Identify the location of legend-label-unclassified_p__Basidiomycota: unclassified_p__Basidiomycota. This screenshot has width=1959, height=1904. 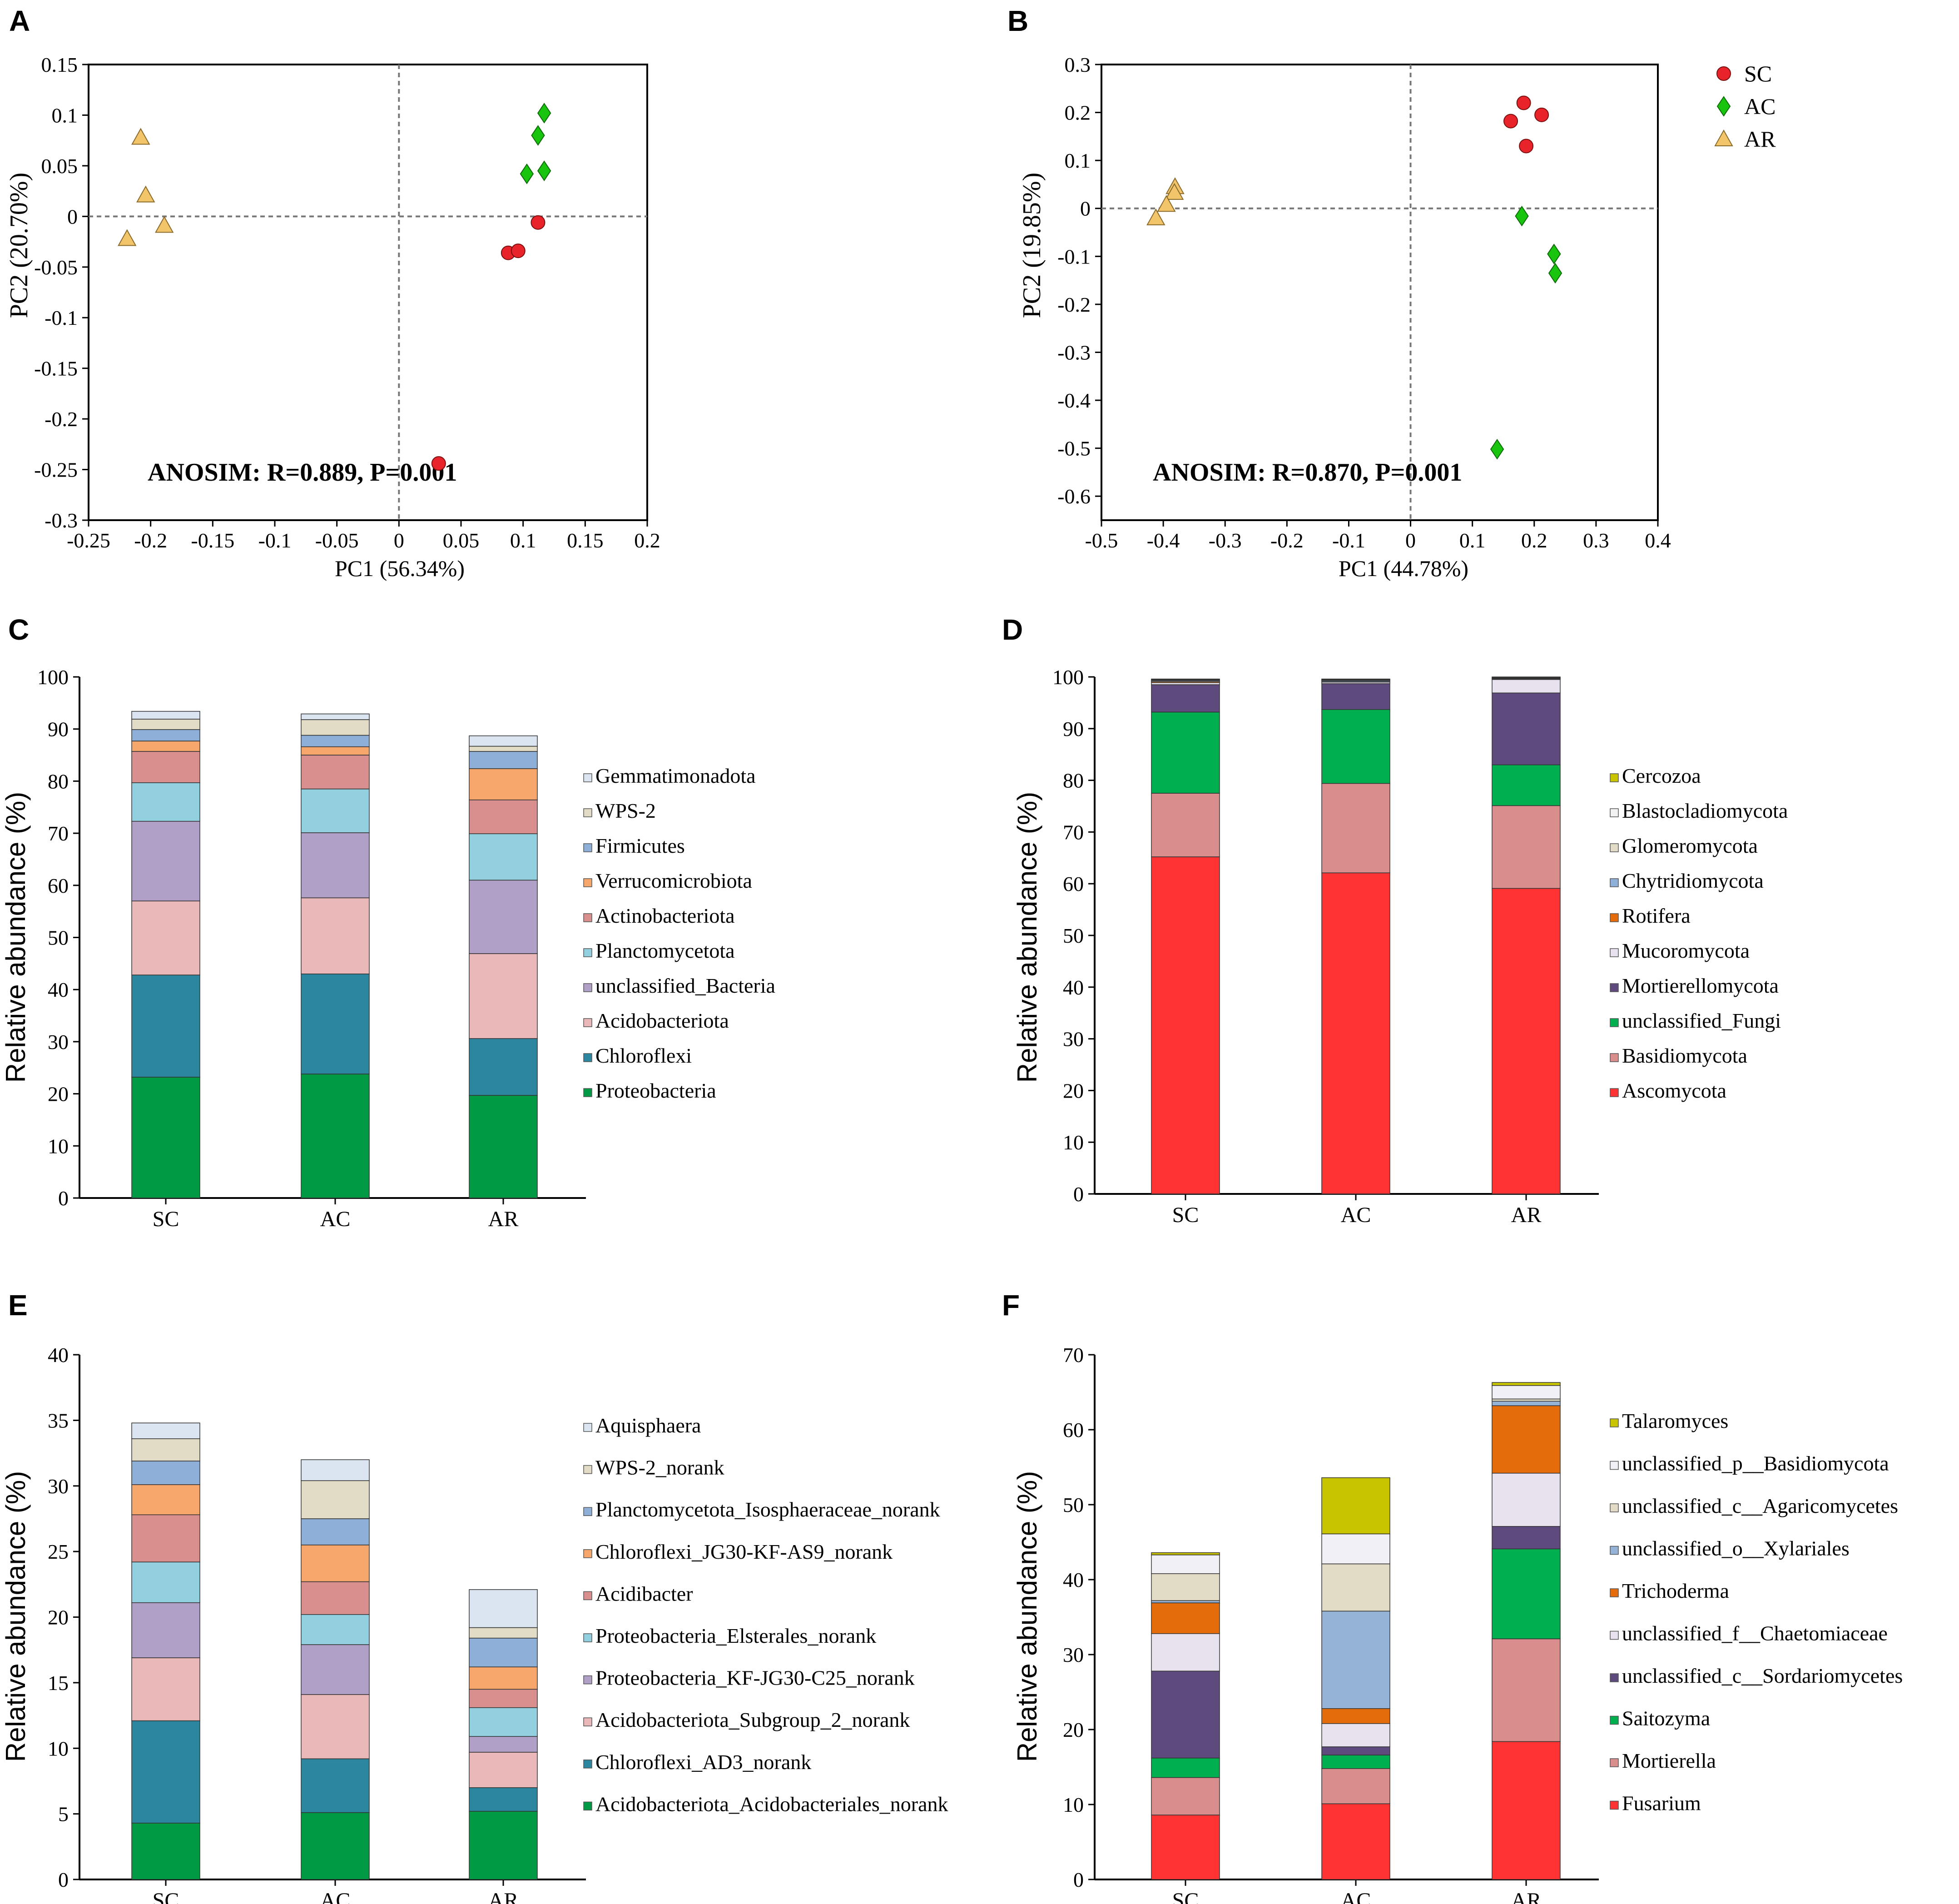
(1756, 1463).